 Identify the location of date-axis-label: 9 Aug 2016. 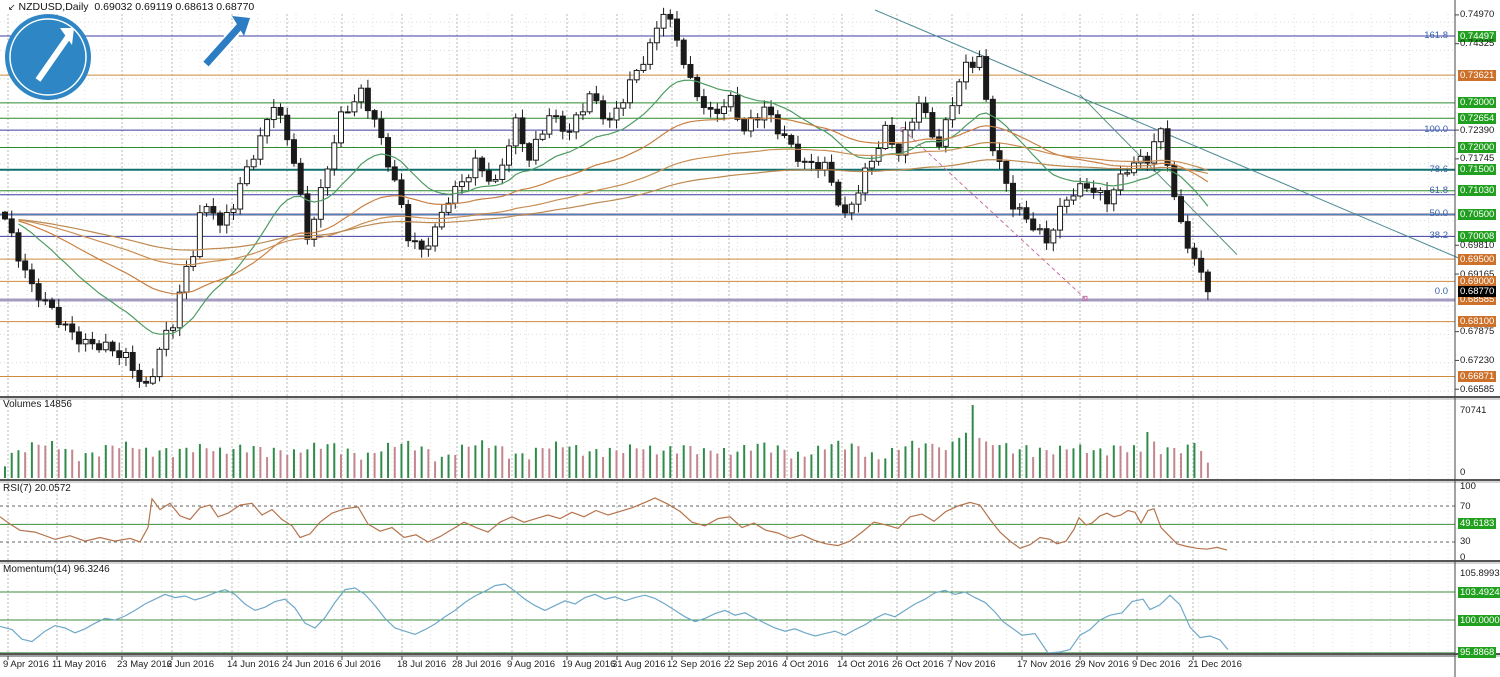
(531, 664).